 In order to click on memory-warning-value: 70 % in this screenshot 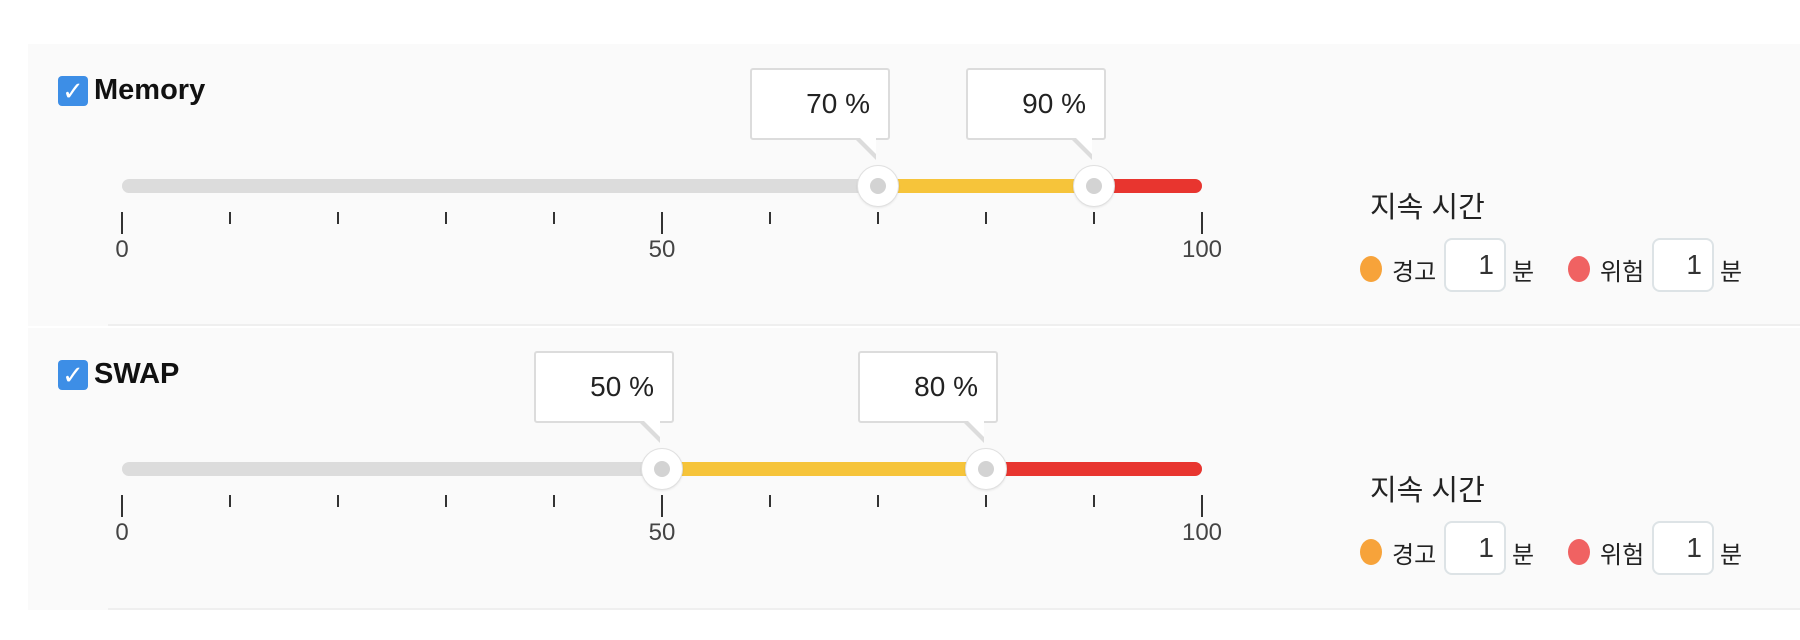, I will do `click(838, 103)`.